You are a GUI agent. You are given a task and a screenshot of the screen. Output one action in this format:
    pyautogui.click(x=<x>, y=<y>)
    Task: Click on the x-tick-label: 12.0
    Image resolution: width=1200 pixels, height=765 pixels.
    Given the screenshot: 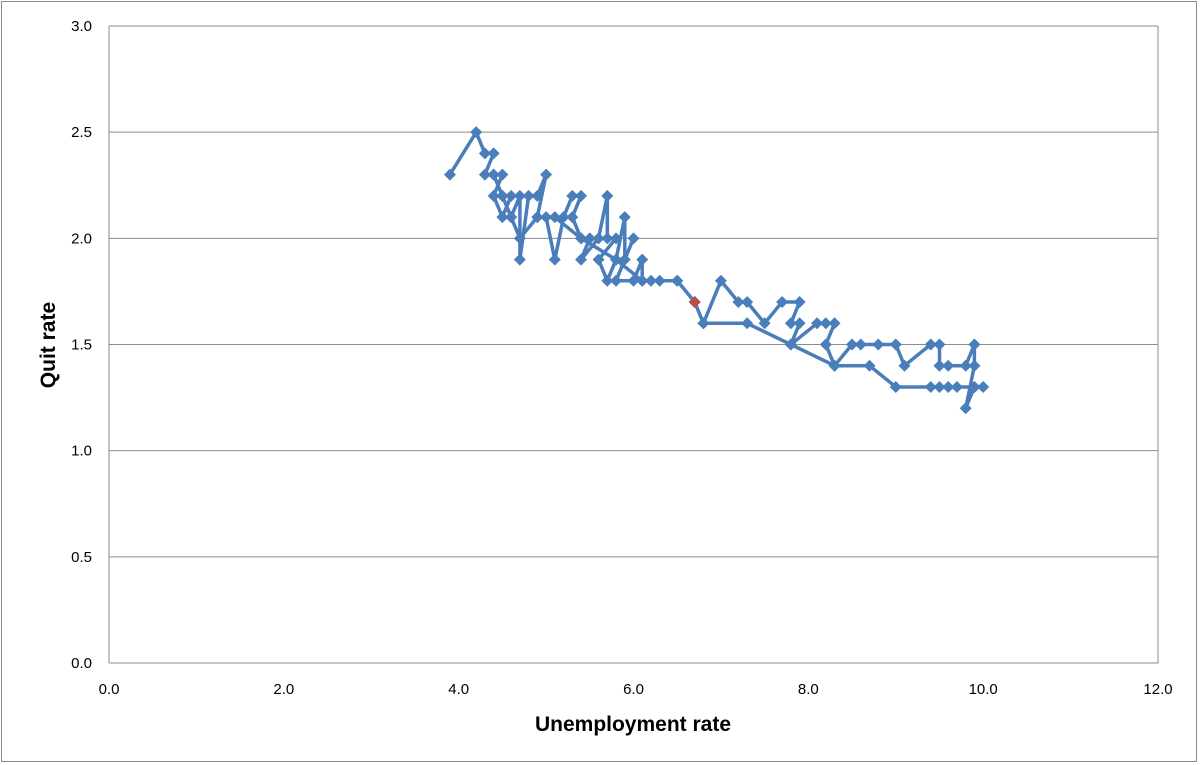 What is the action you would take?
    pyautogui.click(x=1157, y=689)
    